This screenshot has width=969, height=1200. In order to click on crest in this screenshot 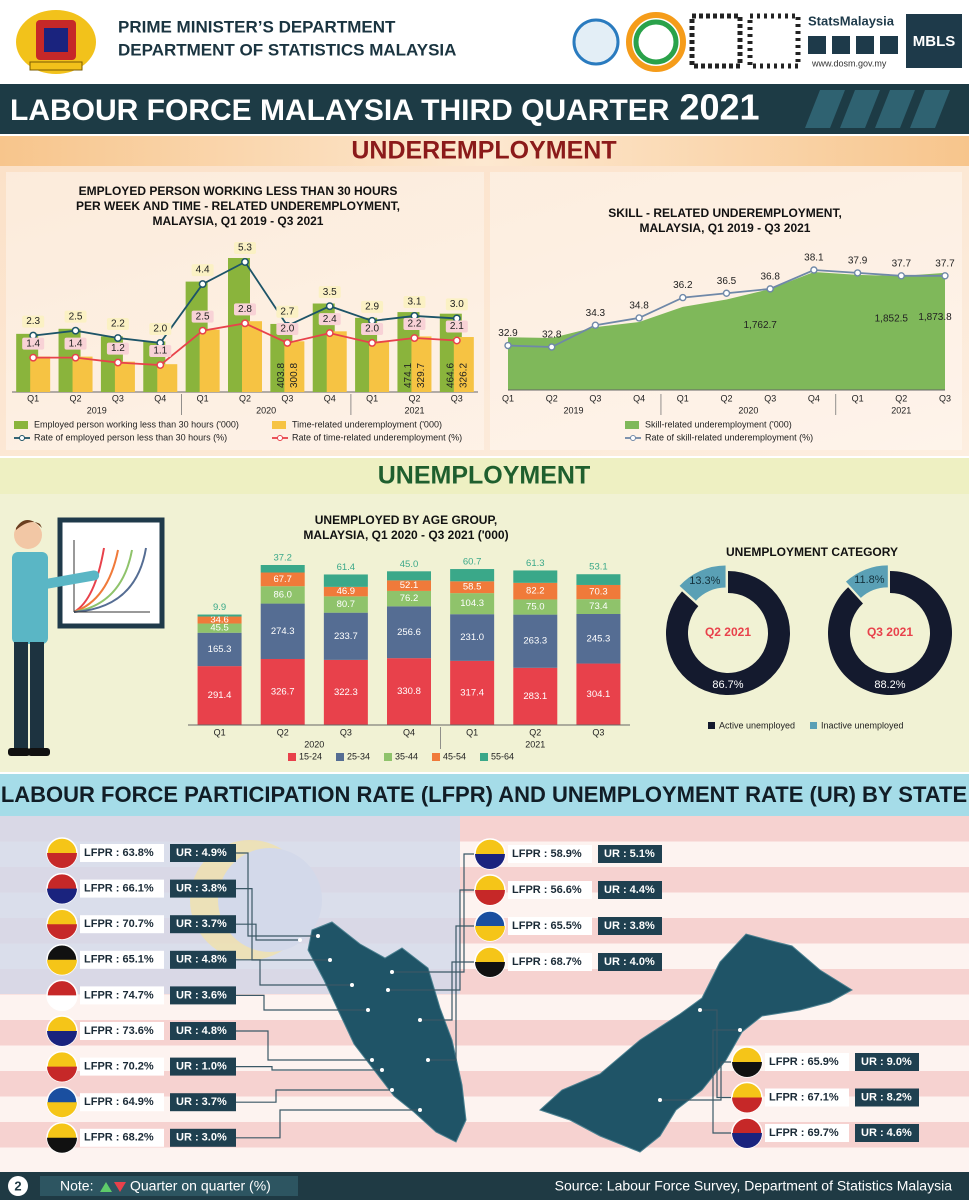, I will do `click(56, 42)`.